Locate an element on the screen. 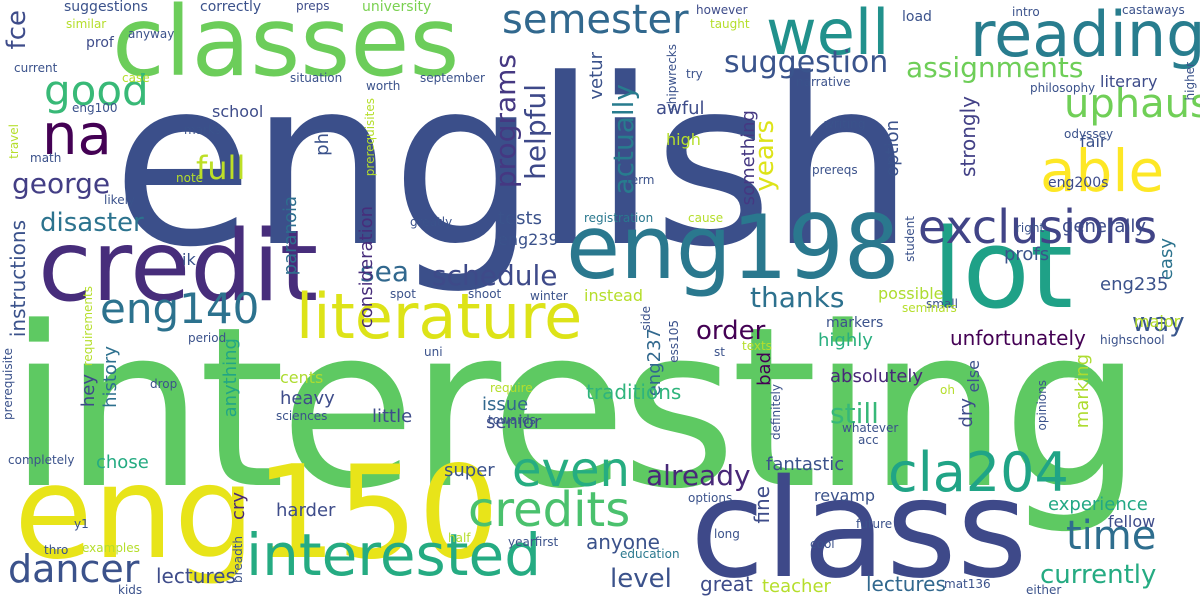  word-fce: sea is located at coordinates (384, 271).